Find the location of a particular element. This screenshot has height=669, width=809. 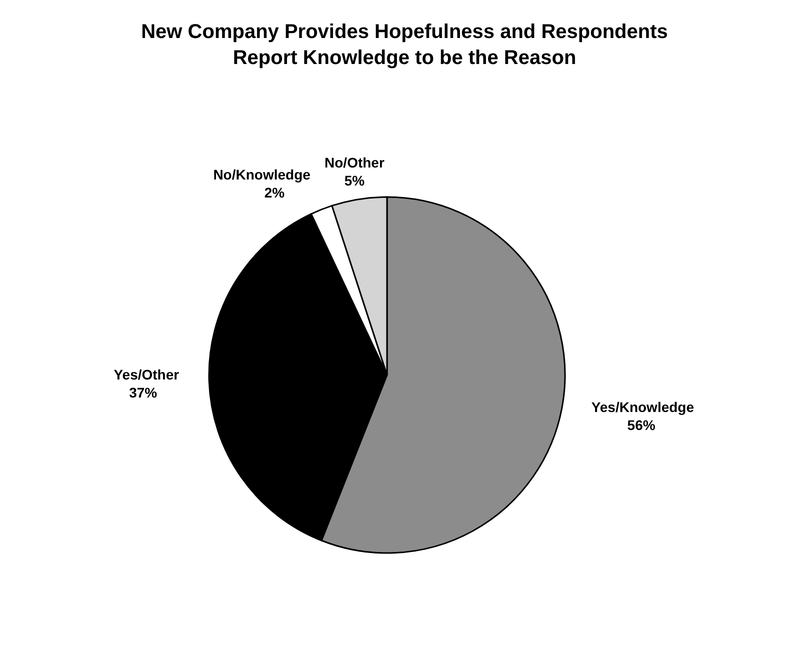

data-label: 56% is located at coordinates (641, 424).